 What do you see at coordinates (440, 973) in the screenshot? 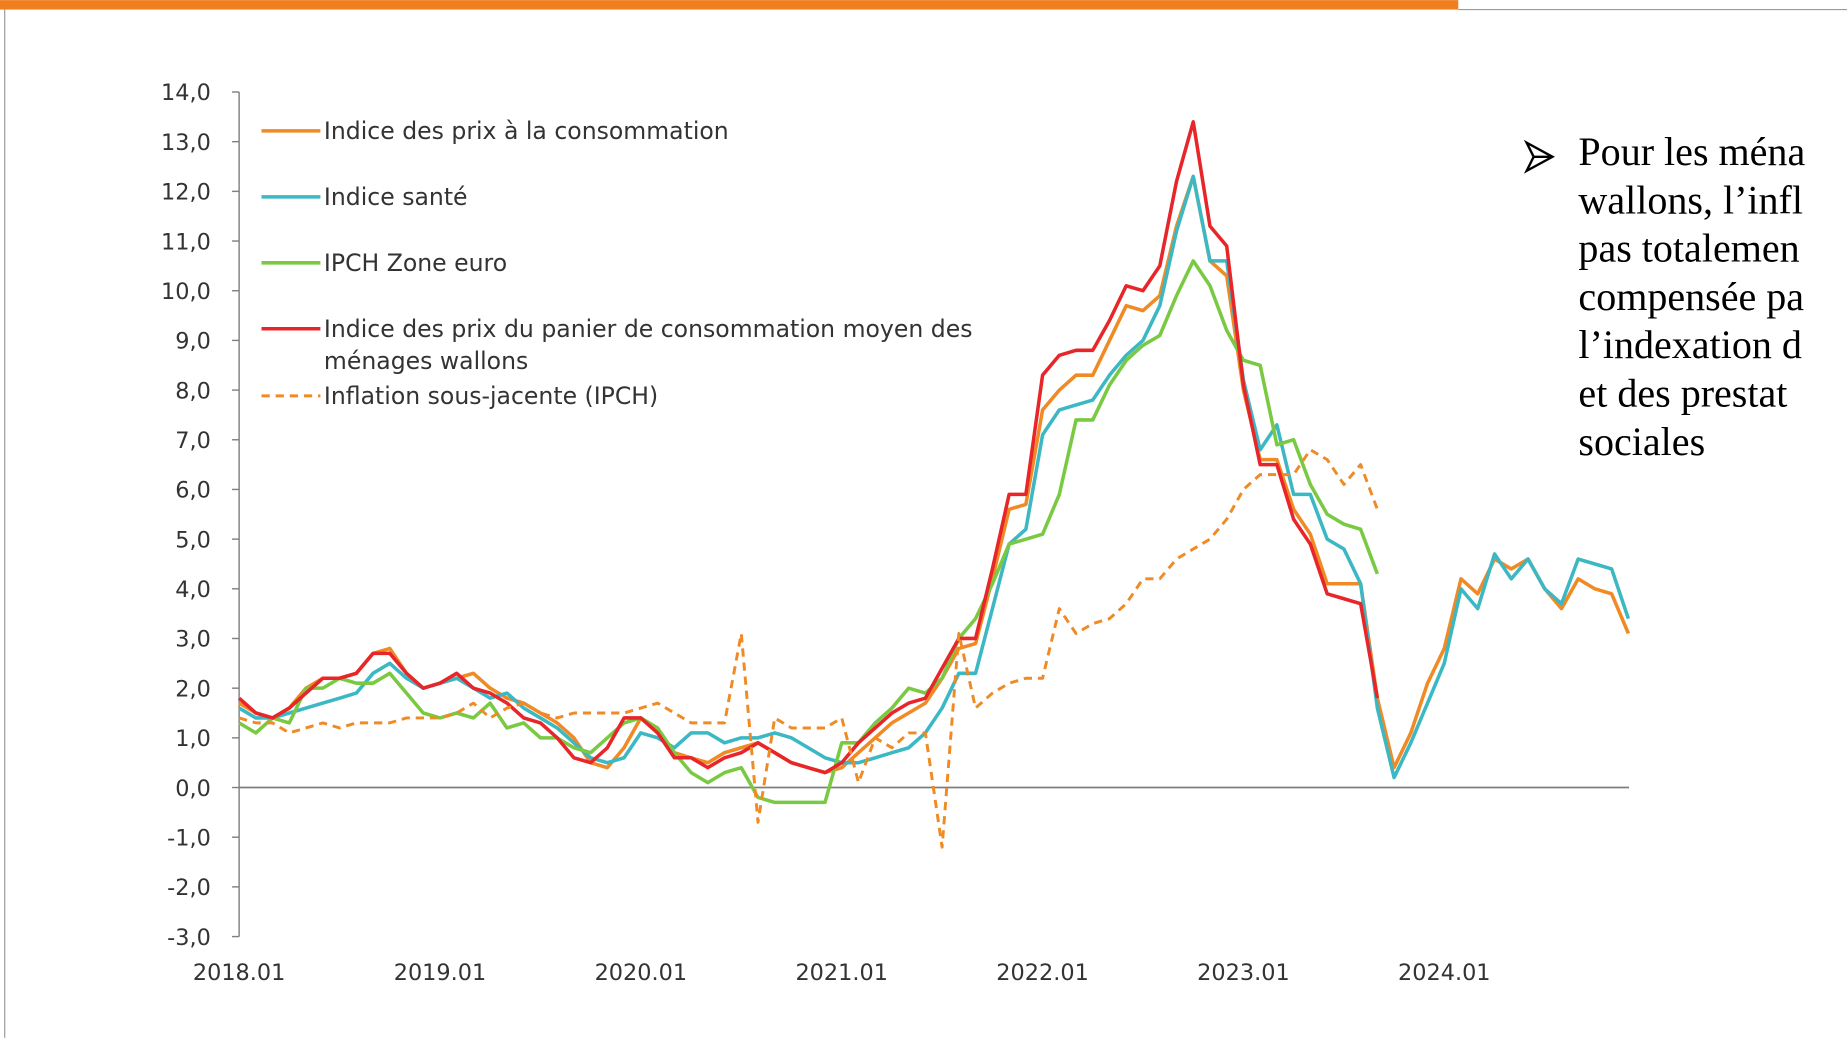
I see `x-tick-label: 2019.01` at bounding box center [440, 973].